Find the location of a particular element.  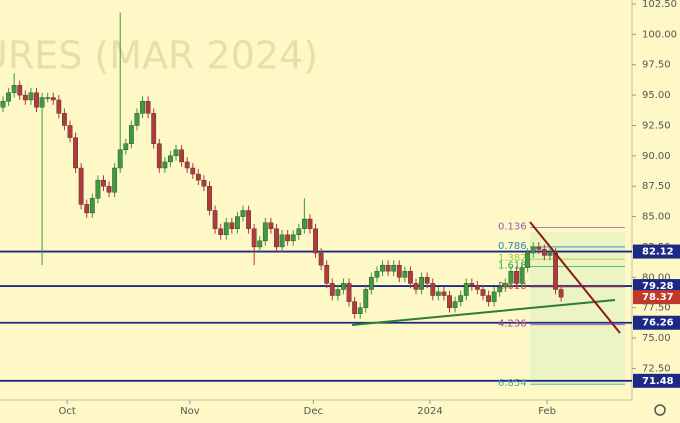

watermark: URES (MAR 2024) is located at coordinates (159, 56).